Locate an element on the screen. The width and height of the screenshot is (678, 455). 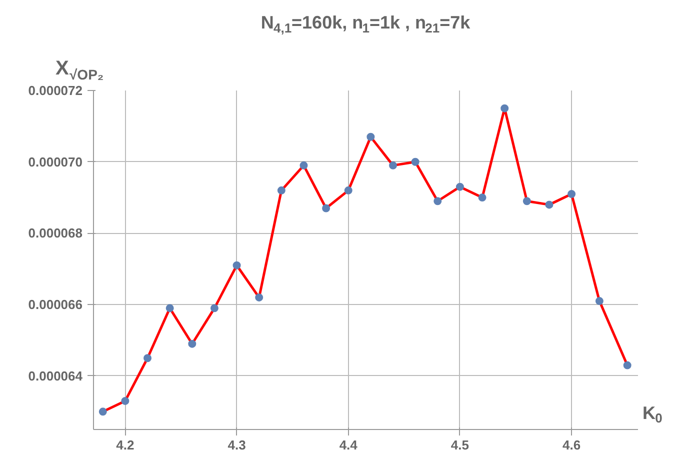
y-tick-label: 0.000068 is located at coordinates (55, 233).